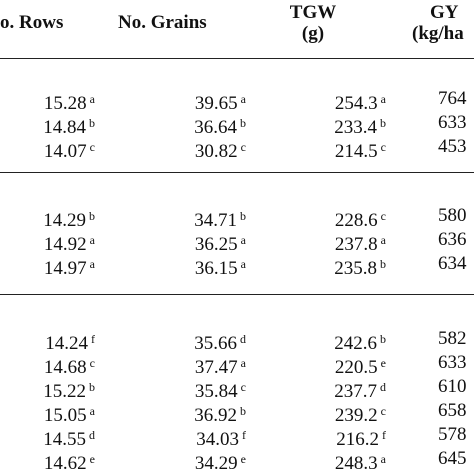 The height and width of the screenshot is (474, 474). I want to click on cell-rows: 14.55 d, so click(69, 439).